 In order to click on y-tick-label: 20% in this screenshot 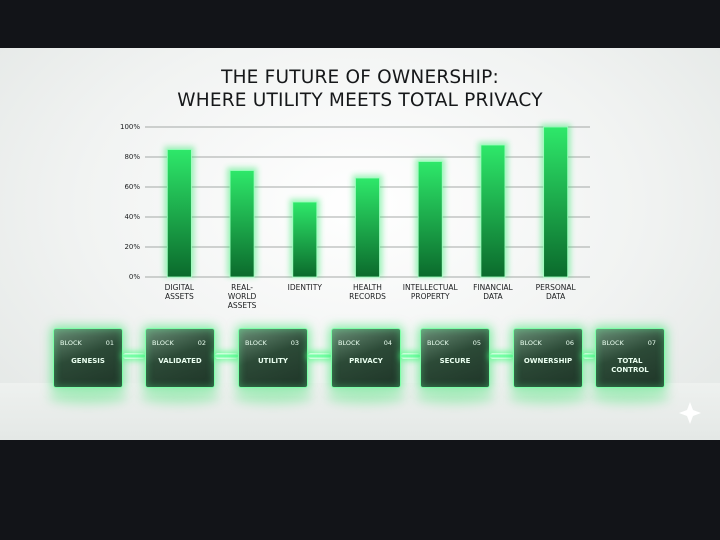, I will do `click(132, 247)`.